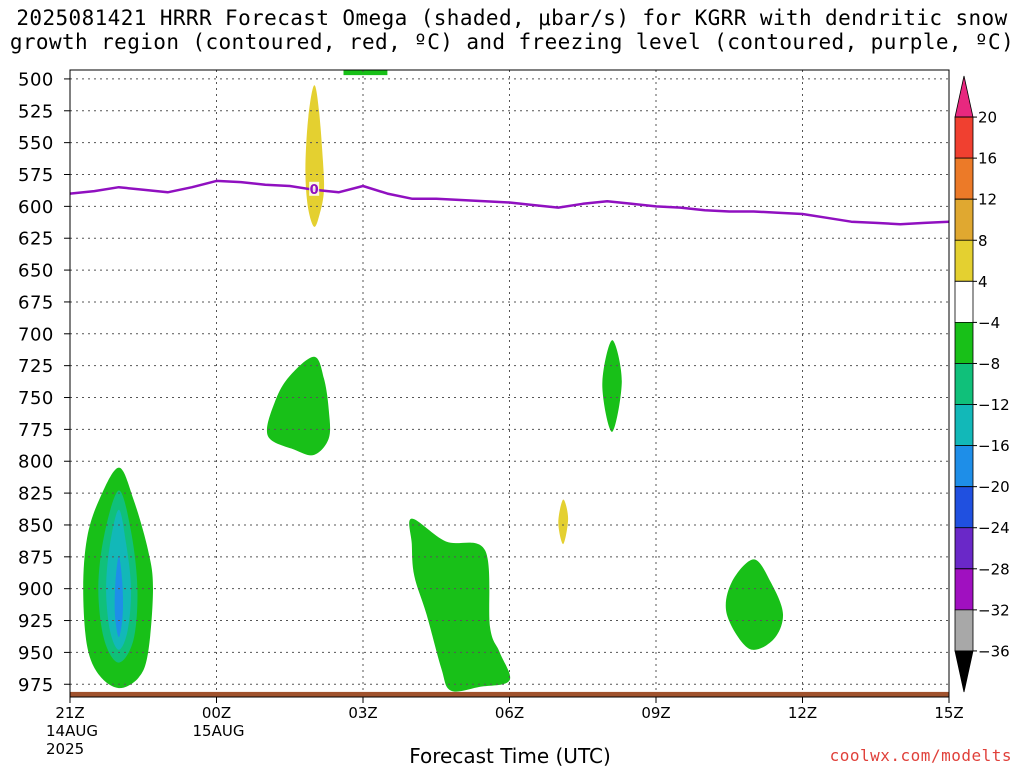 Image resolution: width=1024 pixels, height=768 pixels. I want to click on x-tick-date-21Z: 14AUG, so click(72, 731).